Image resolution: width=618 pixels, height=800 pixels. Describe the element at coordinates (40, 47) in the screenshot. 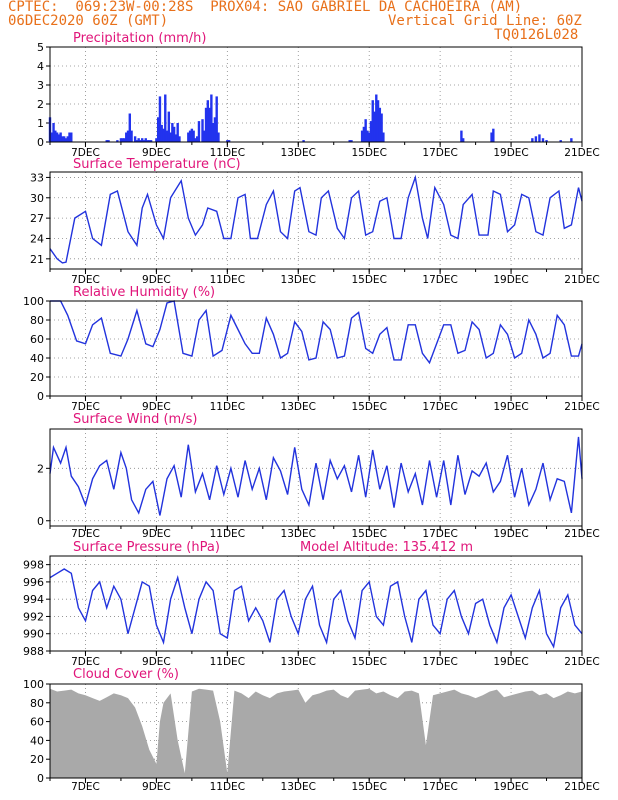

I see `y-tick-label: 5` at that location.